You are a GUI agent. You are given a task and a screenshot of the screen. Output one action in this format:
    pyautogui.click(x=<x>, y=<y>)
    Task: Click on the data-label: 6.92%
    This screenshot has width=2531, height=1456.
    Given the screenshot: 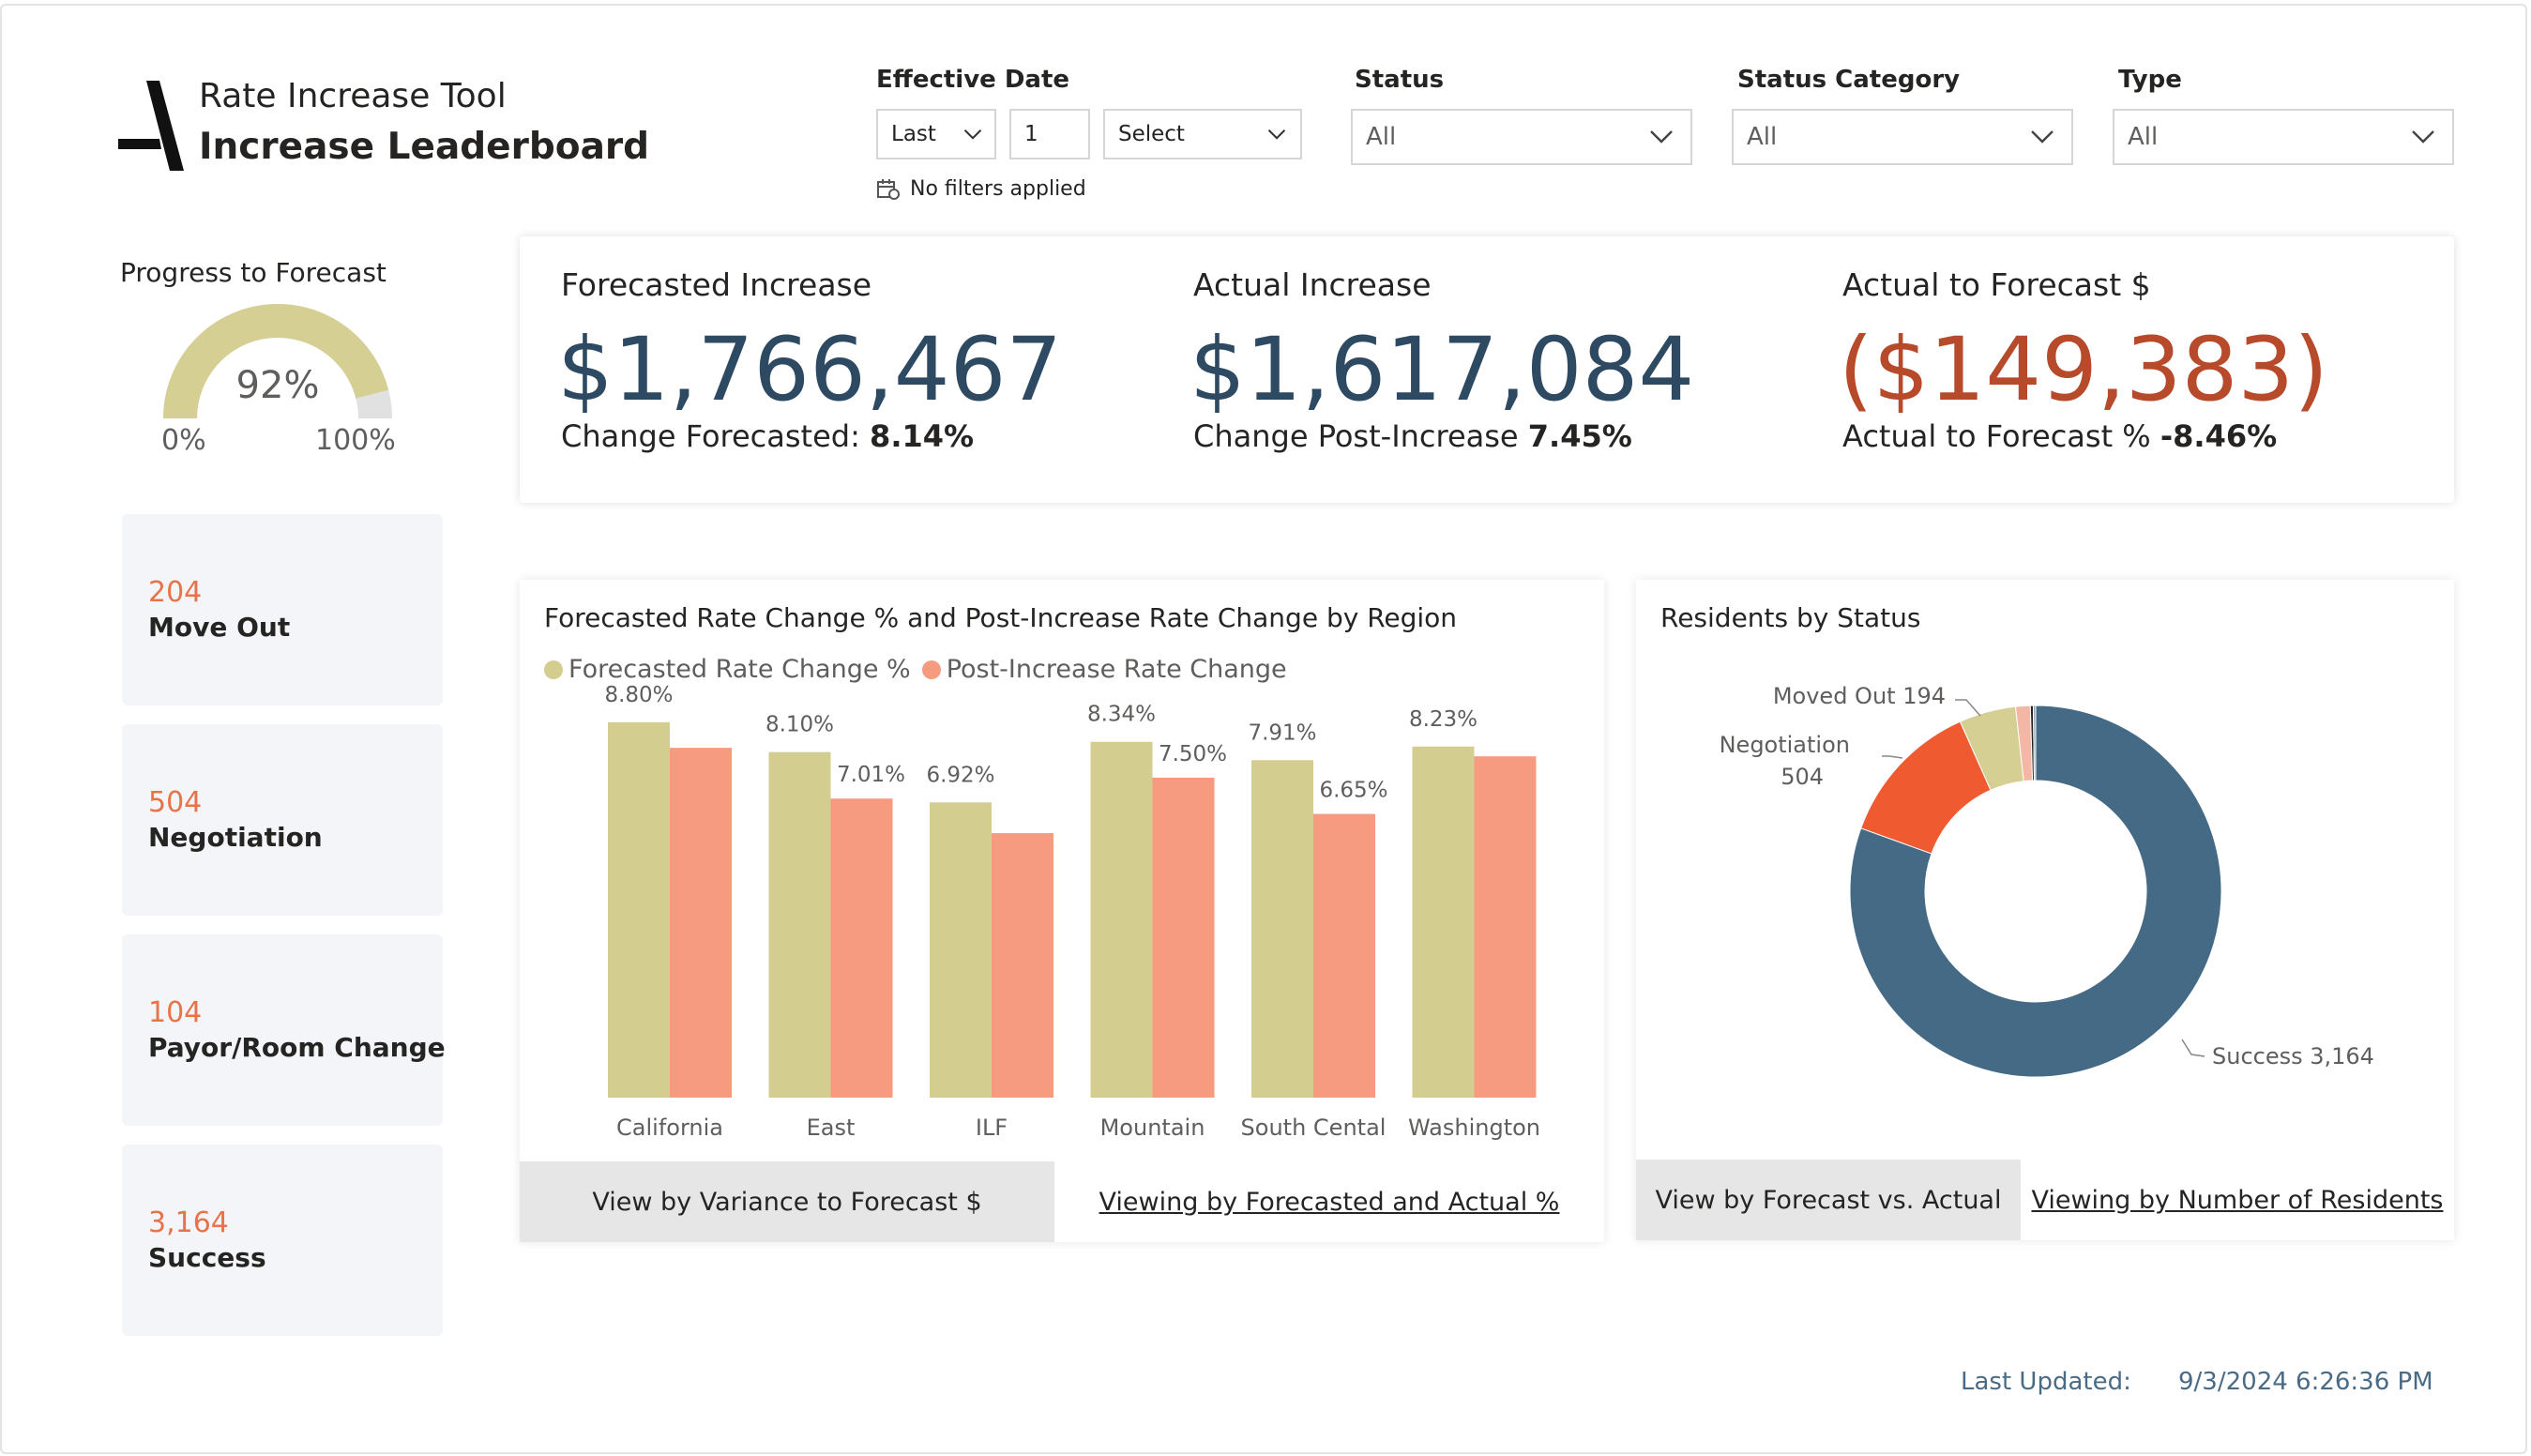 What is the action you would take?
    pyautogui.click(x=960, y=775)
    